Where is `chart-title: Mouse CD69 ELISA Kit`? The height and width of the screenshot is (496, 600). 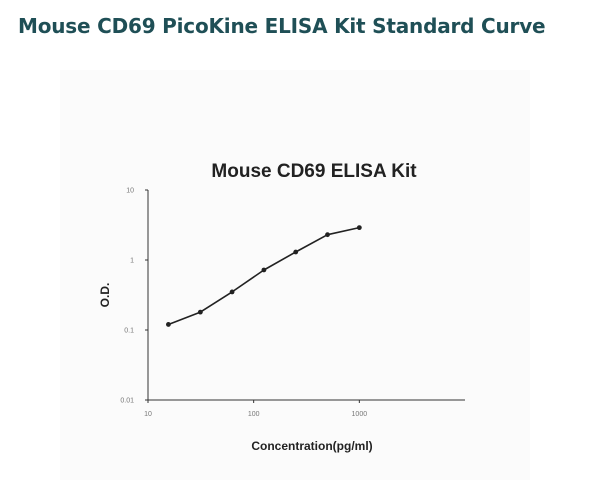
chart-title: Mouse CD69 ELISA Kit is located at coordinates (314, 171).